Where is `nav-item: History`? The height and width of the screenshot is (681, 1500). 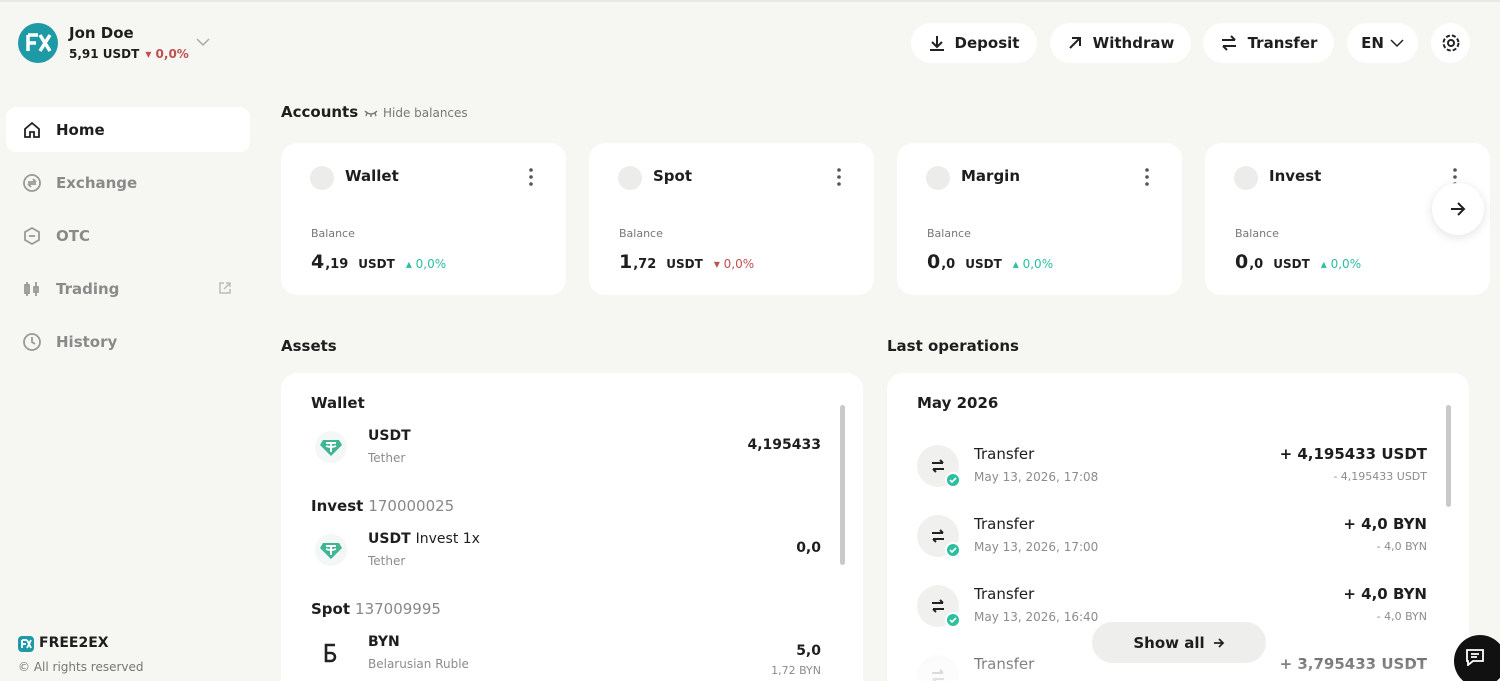 nav-item: History is located at coordinates (128, 341).